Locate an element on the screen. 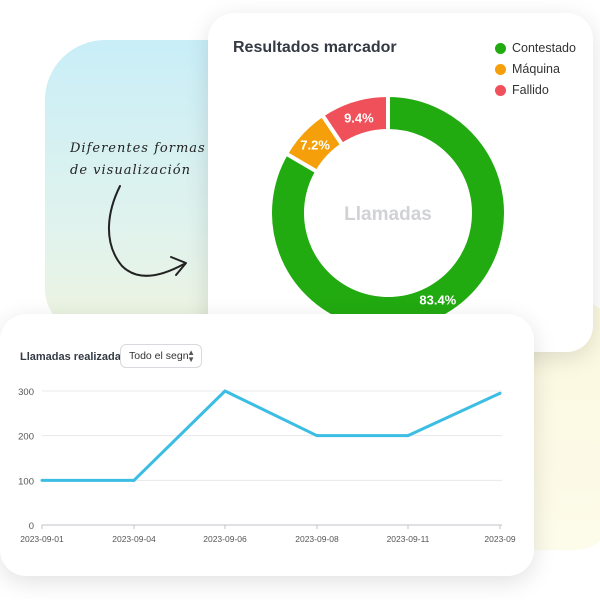  curved-arrow-icon is located at coordinates (147, 231).